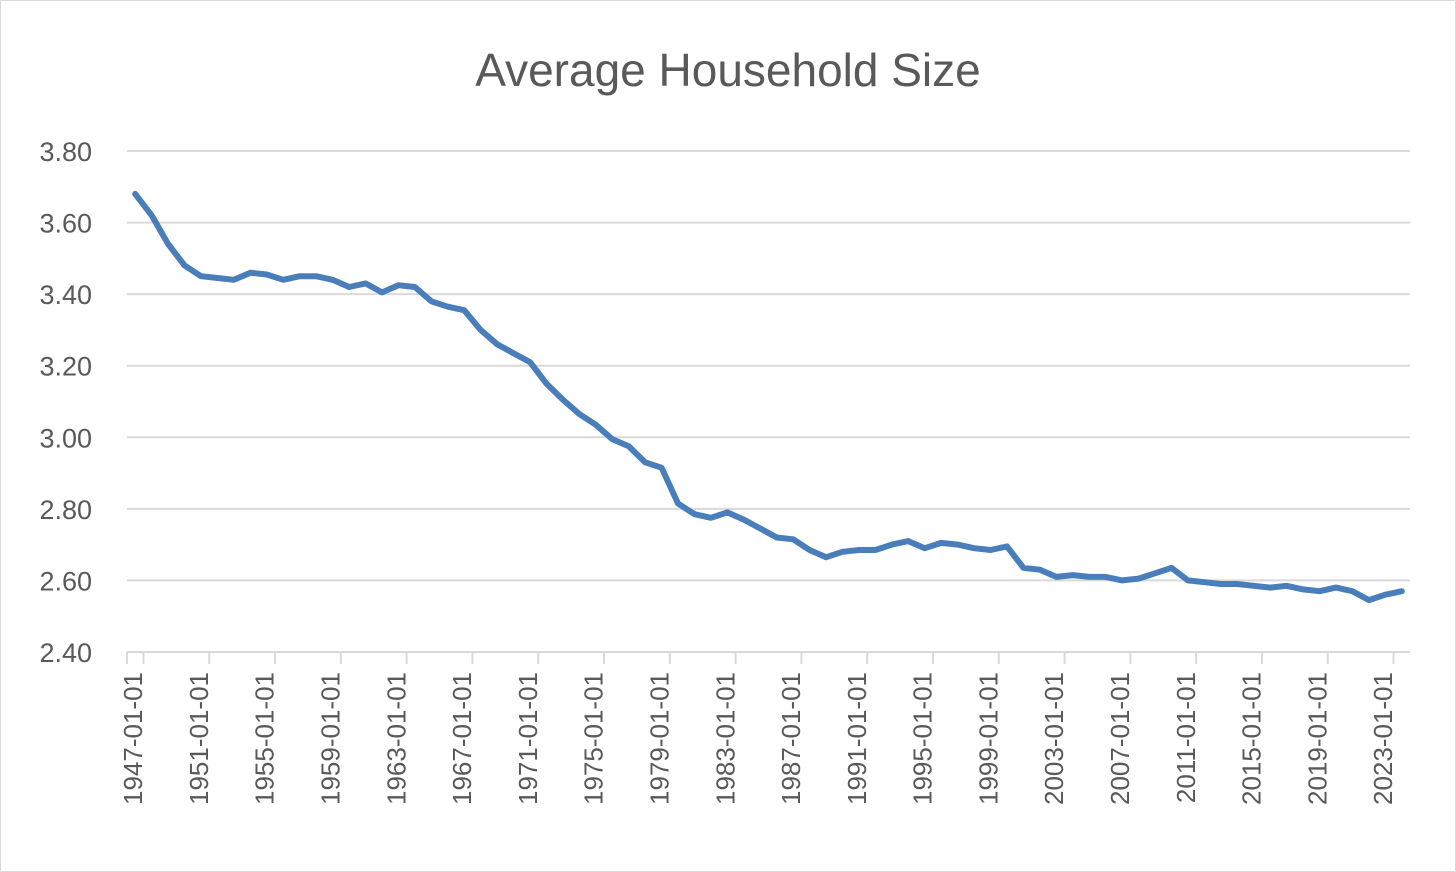 Image resolution: width=1456 pixels, height=872 pixels. Describe the element at coordinates (594, 738) in the screenshot. I see `x-tick-label: 1975-01-01` at that location.